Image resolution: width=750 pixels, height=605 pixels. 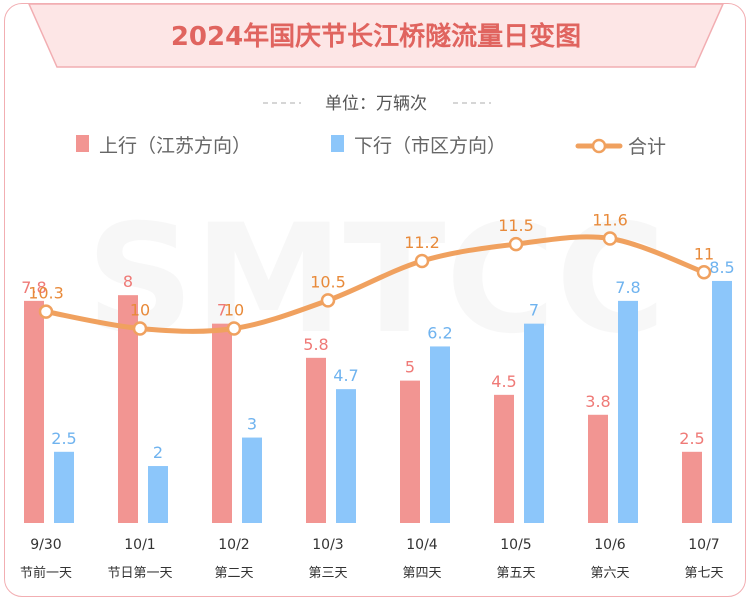 What do you see at coordinates (534, 310) in the screenshot?
I see `bar-down-label-5: 7` at bounding box center [534, 310].